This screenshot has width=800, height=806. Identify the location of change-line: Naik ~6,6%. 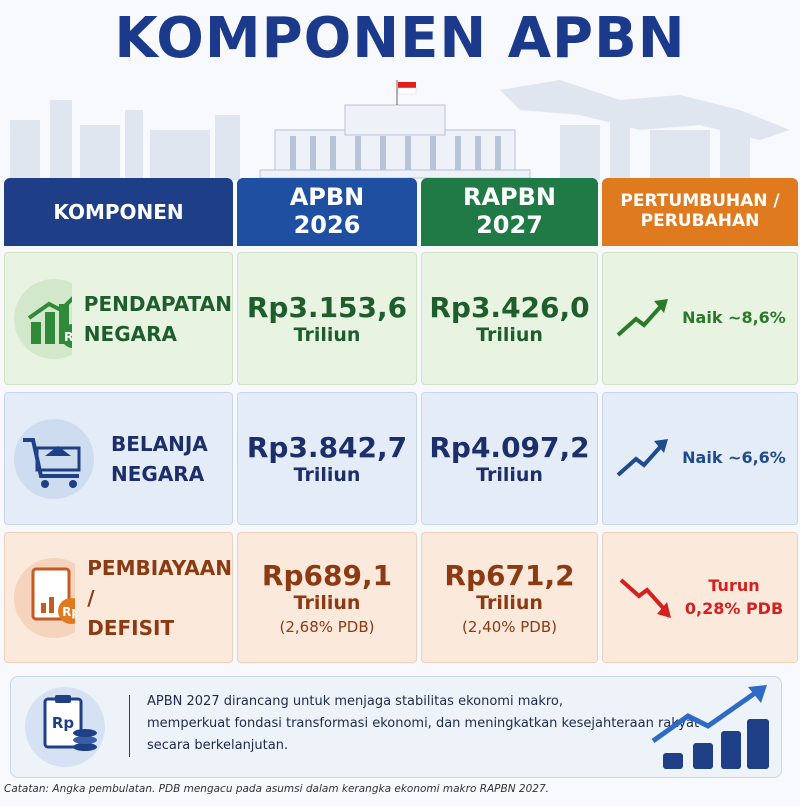
(734, 458).